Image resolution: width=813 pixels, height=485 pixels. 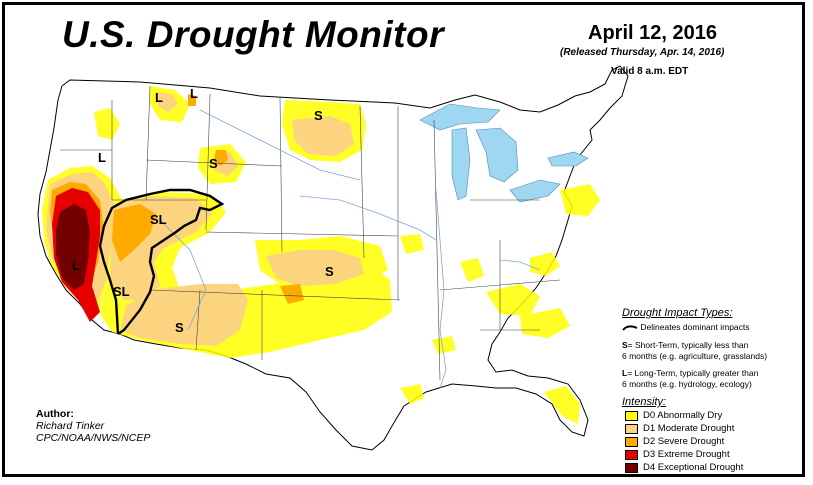 I want to click on impact-long-key: L, so click(x=625, y=373).